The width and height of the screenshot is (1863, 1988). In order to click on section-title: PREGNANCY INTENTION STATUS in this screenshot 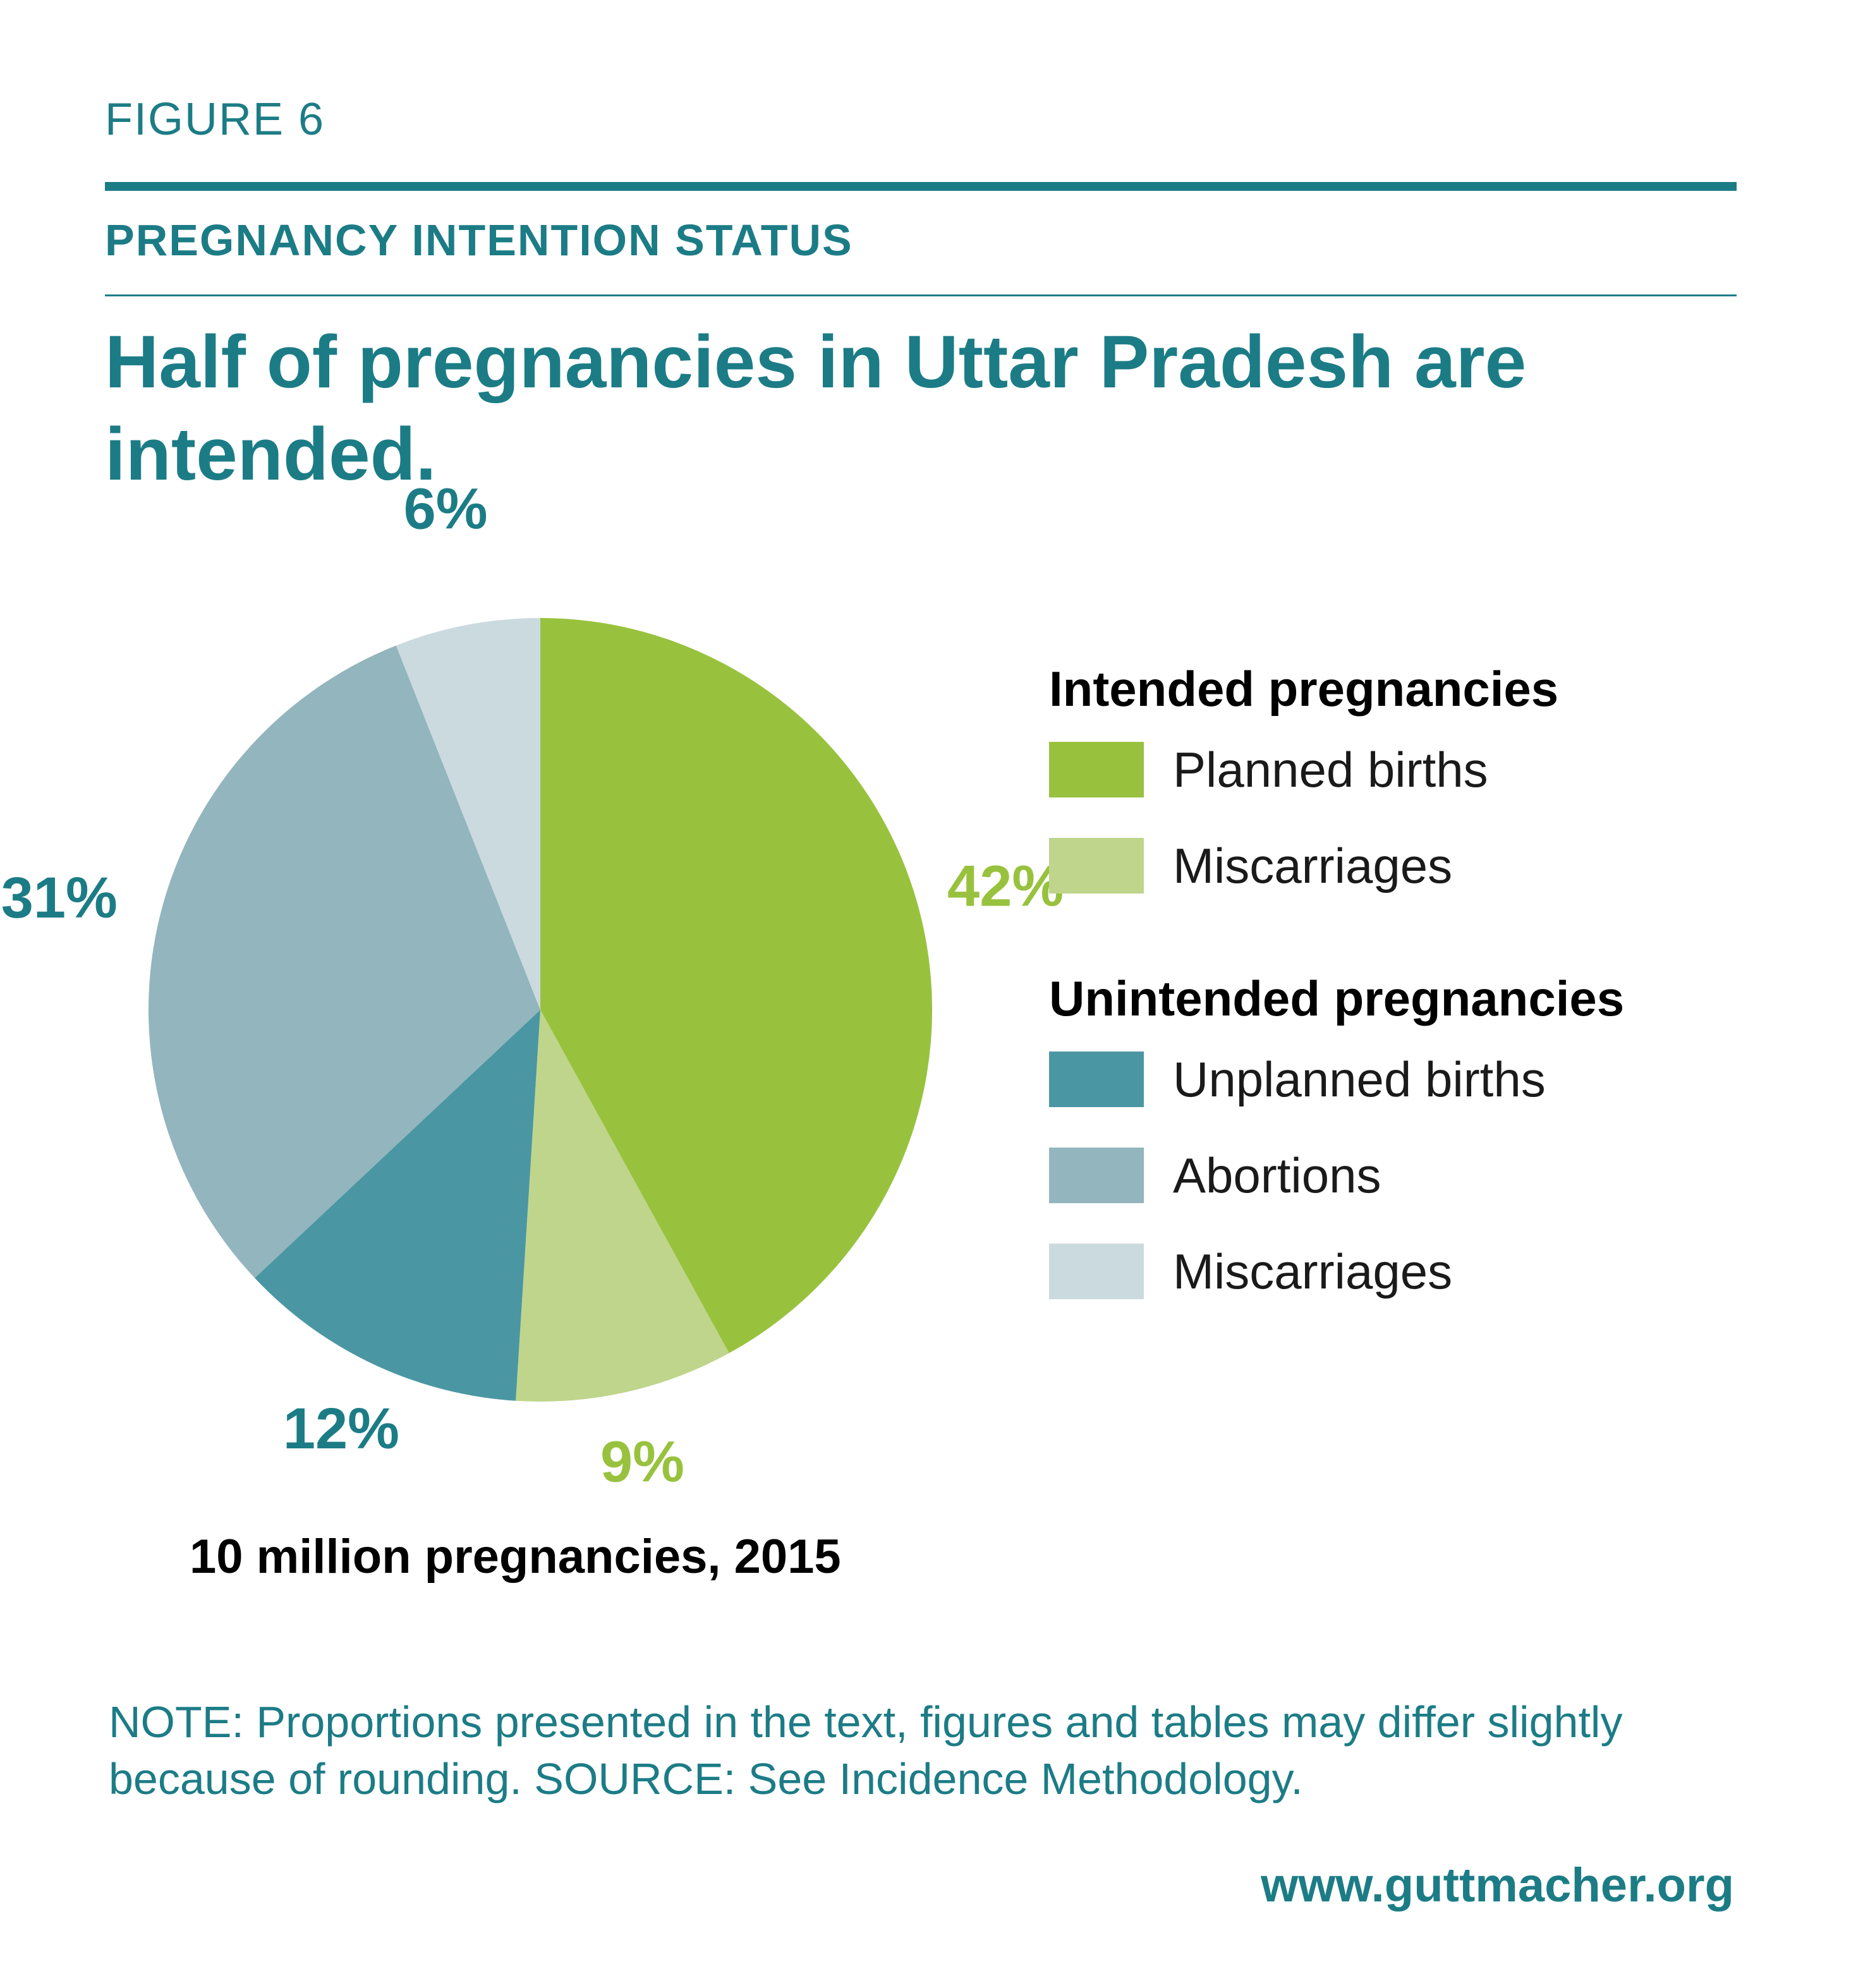, I will do `click(479, 240)`.